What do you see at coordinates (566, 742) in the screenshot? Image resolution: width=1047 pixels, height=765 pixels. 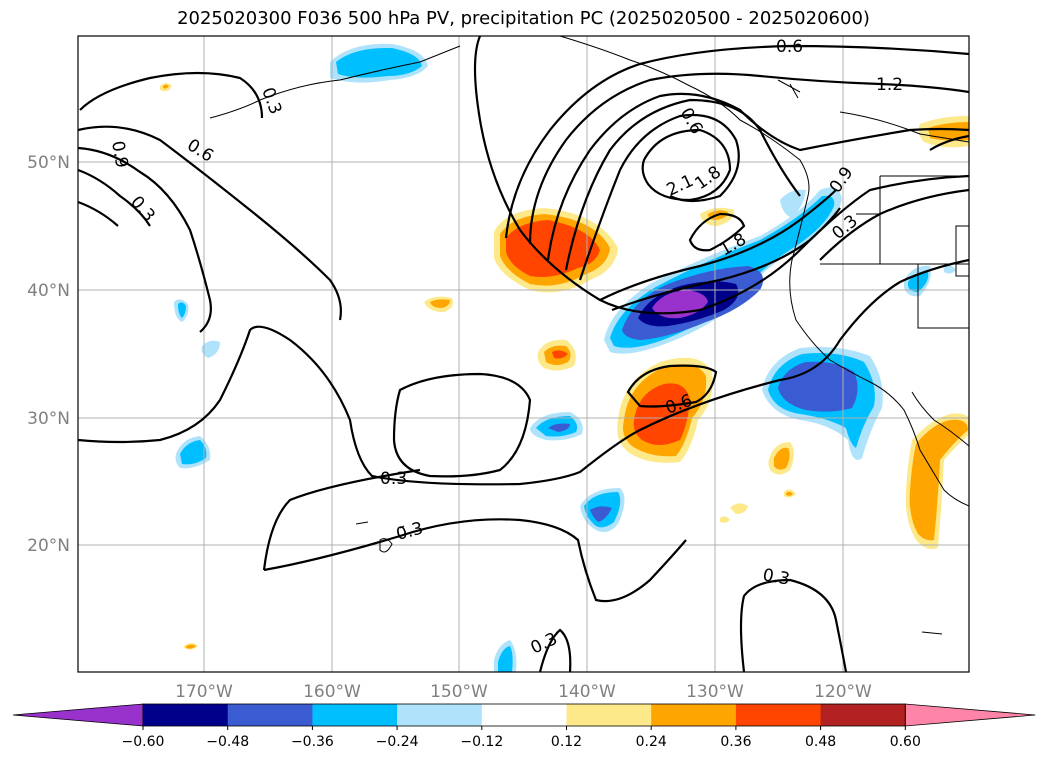 I see `colorbar-tick-label: 0.12` at bounding box center [566, 742].